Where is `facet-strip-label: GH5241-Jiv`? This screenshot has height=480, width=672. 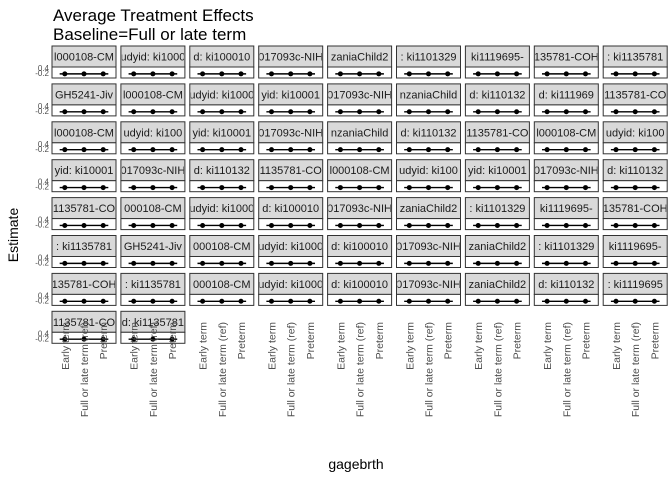 facet-strip-label: GH5241-Jiv is located at coordinates (153, 247).